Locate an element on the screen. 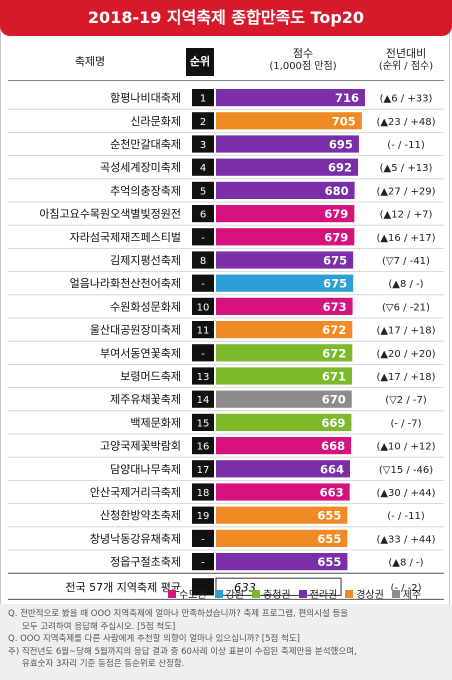  legend-label: 수도권 is located at coordinates (193, 595).